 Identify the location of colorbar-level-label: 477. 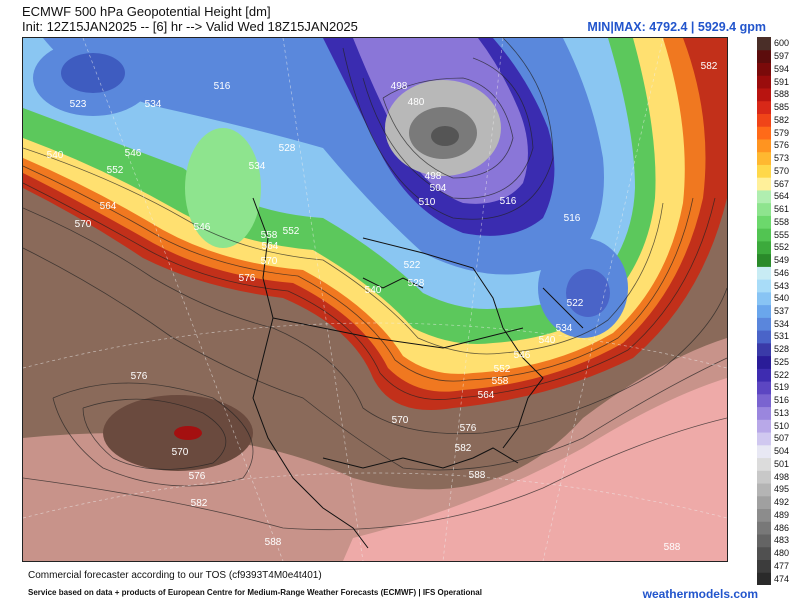
(782, 565).